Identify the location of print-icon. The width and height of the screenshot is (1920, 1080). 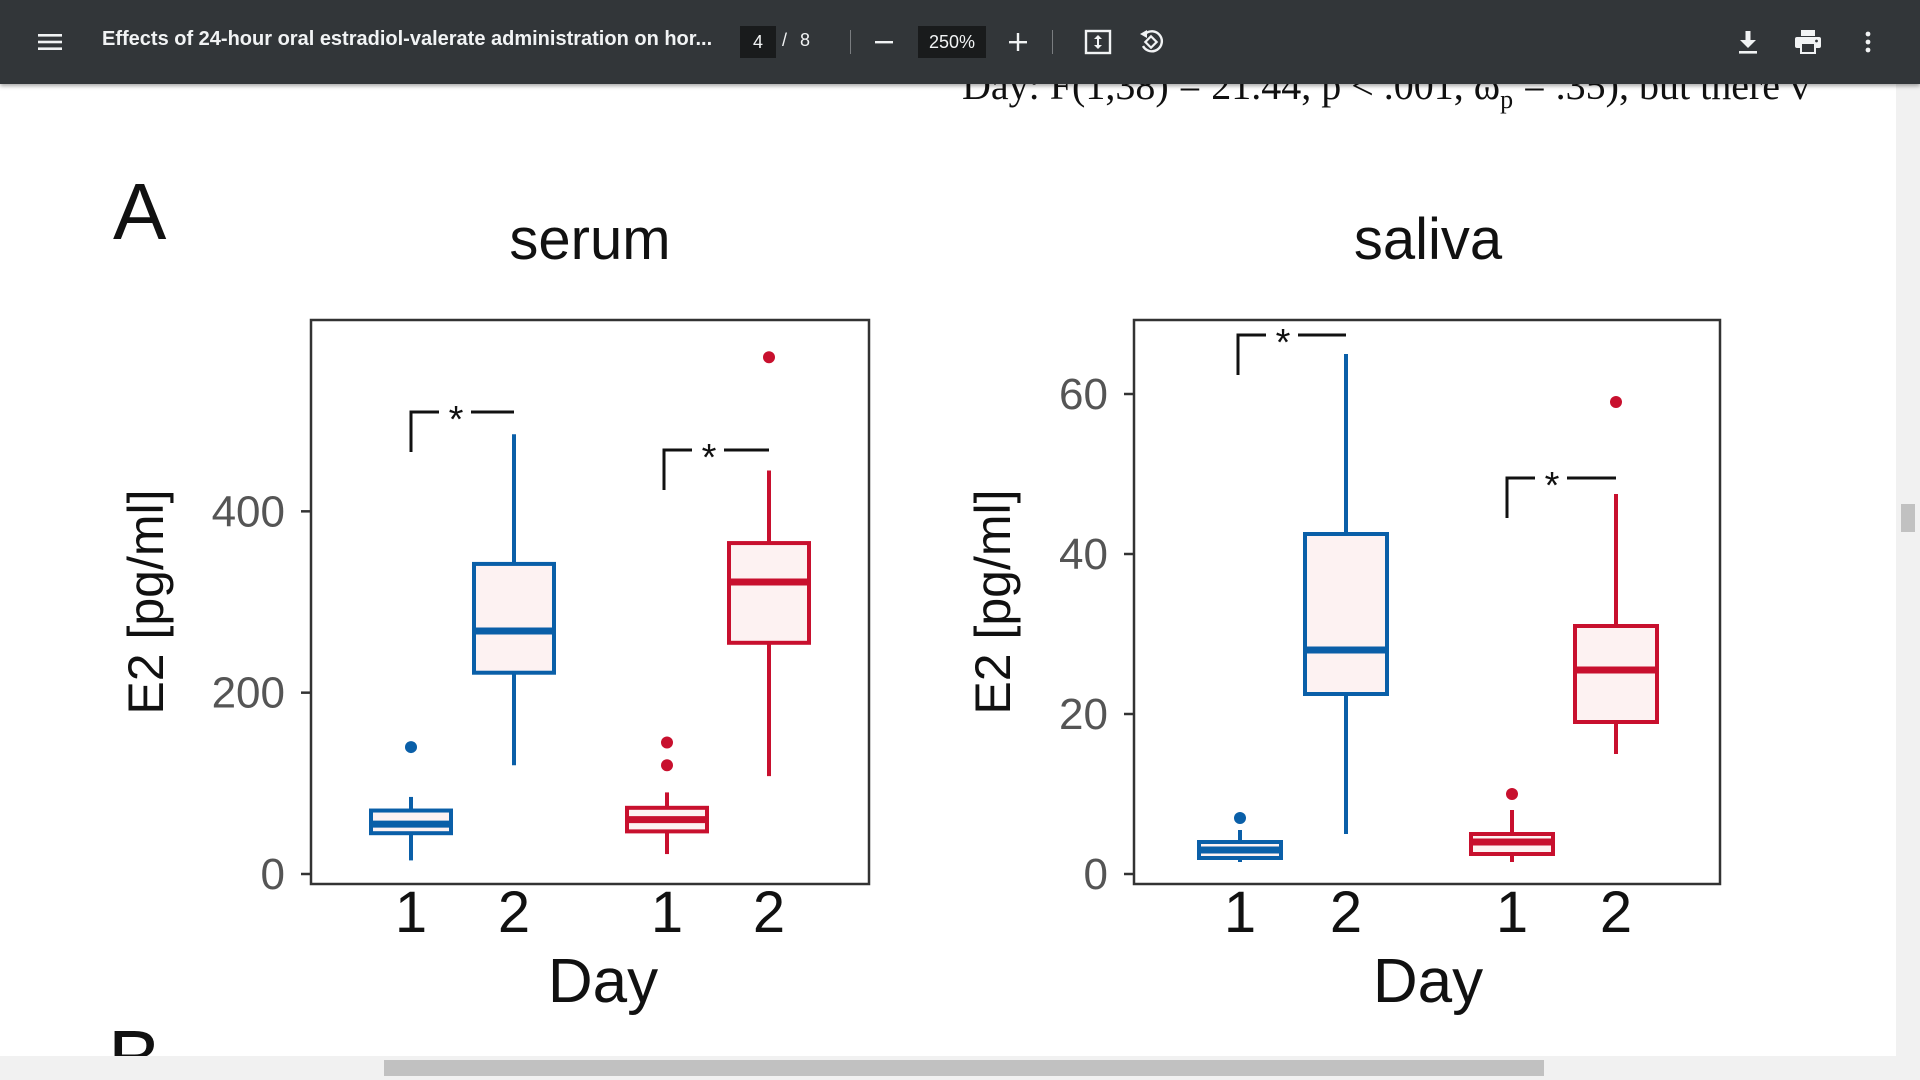
(1808, 42).